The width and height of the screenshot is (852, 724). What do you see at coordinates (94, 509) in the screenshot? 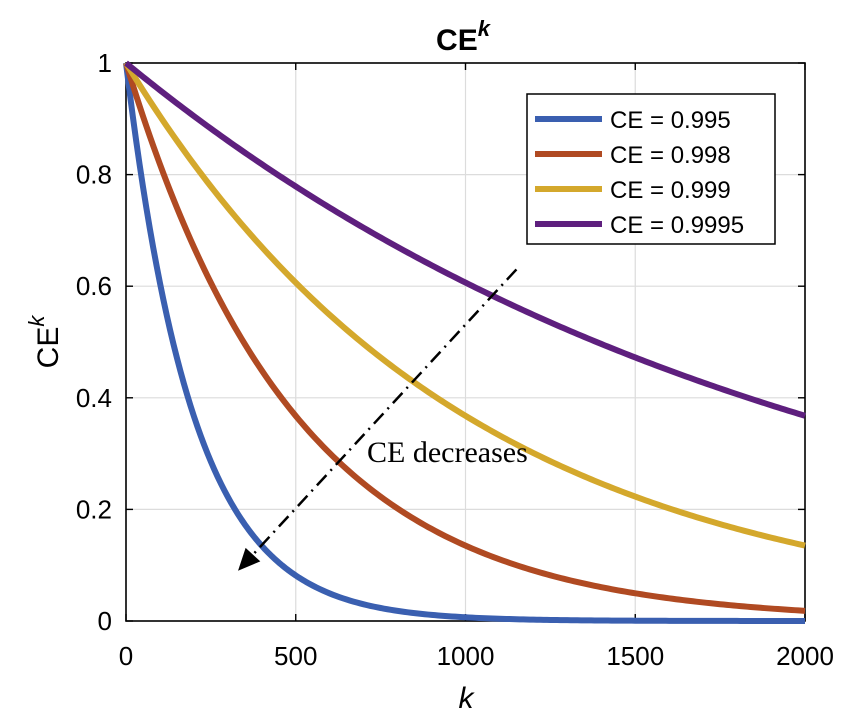
I see `y-tick-label: 0.2` at bounding box center [94, 509].